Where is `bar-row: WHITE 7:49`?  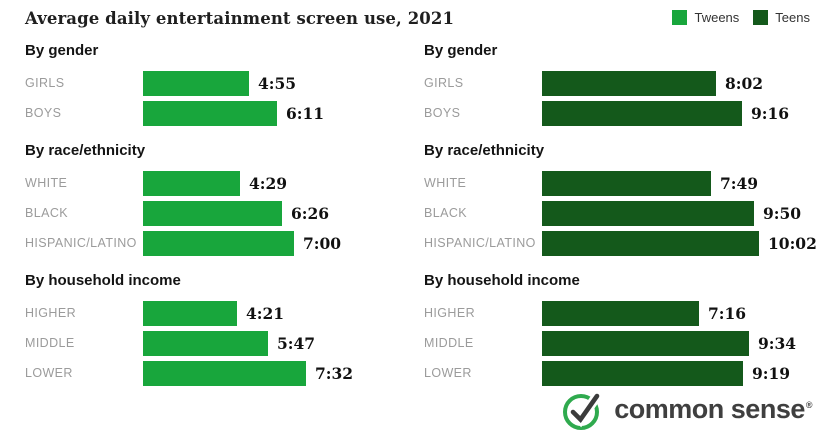
bar-row: WHITE 7:49 is located at coordinates (614, 183).